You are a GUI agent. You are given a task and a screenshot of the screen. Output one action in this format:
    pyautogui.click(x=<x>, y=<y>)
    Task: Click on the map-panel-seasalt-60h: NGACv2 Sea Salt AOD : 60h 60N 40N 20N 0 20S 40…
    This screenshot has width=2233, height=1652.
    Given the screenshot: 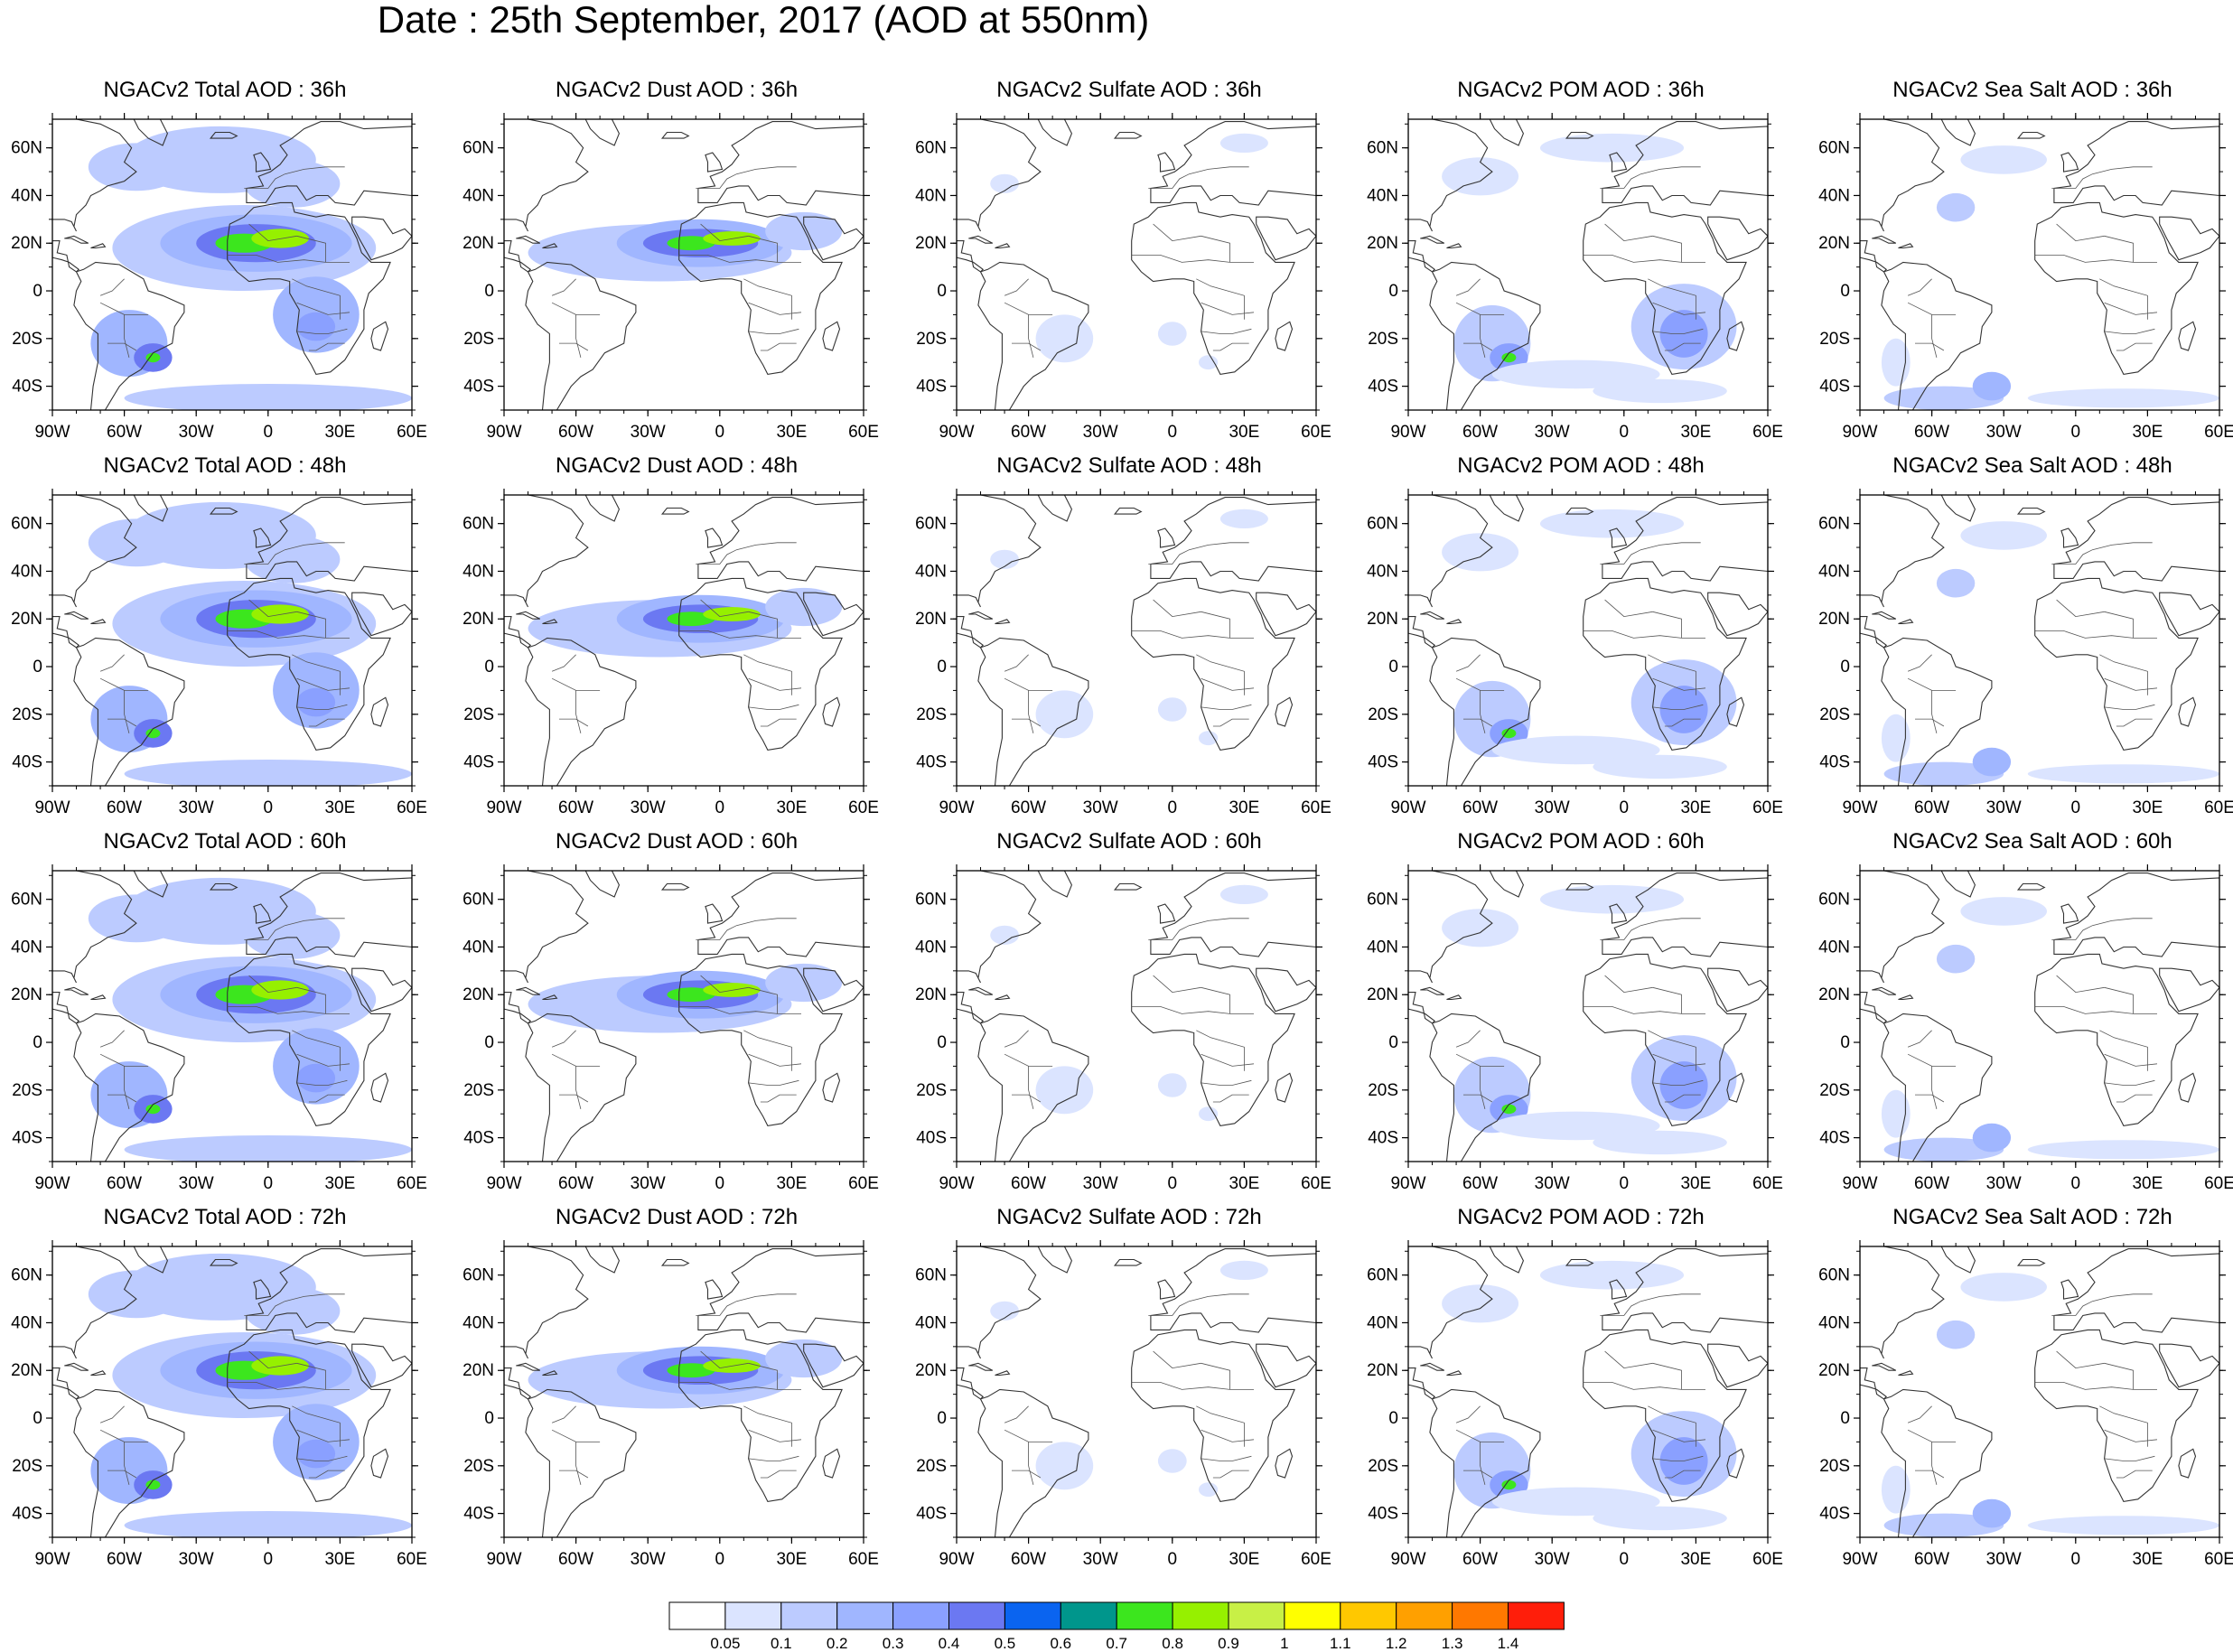 What is the action you would take?
    pyautogui.click(x=2020, y=1017)
    